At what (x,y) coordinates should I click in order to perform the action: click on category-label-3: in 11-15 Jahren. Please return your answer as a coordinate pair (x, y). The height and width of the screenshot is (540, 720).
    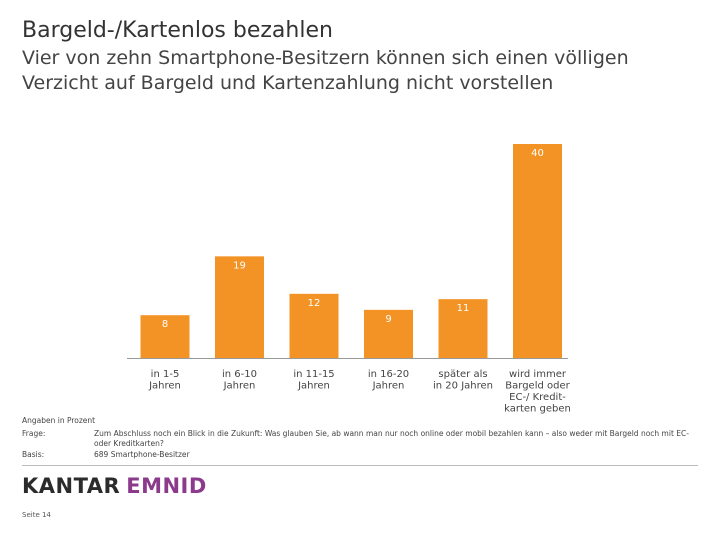
    Looking at the image, I should click on (313, 380).